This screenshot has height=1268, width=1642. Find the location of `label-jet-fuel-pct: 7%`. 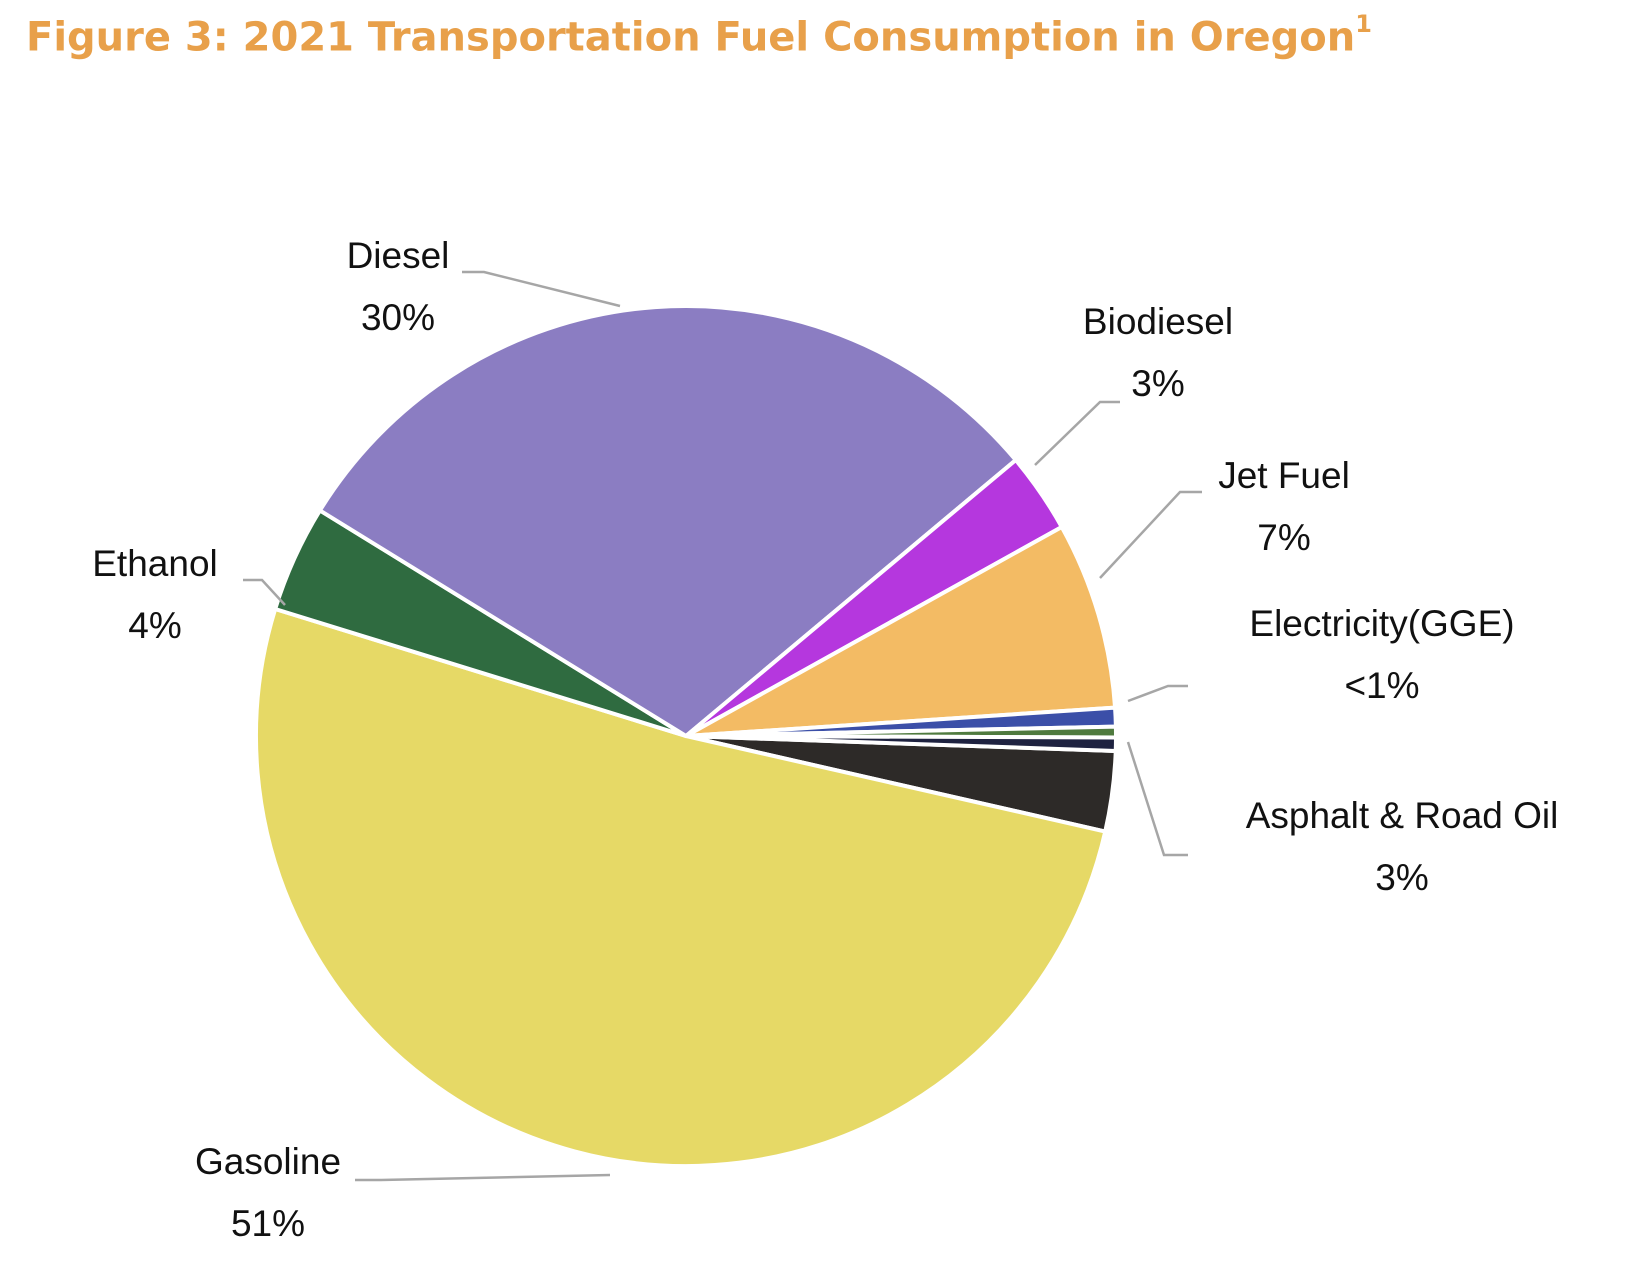

label-jet-fuel-pct: 7% is located at coordinates (1283, 537).